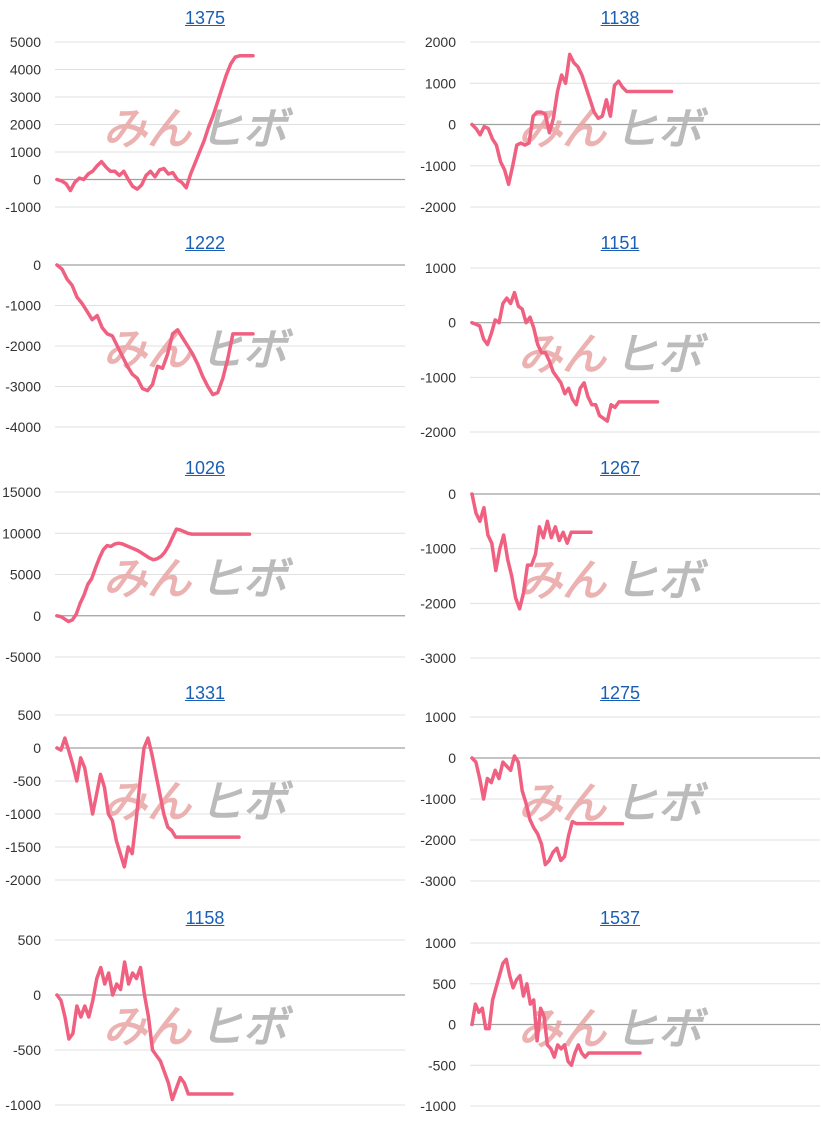 The height and width of the screenshot is (1124, 821). What do you see at coordinates (205, 693) in the screenshot?
I see `chart-title-link: 1331` at bounding box center [205, 693].